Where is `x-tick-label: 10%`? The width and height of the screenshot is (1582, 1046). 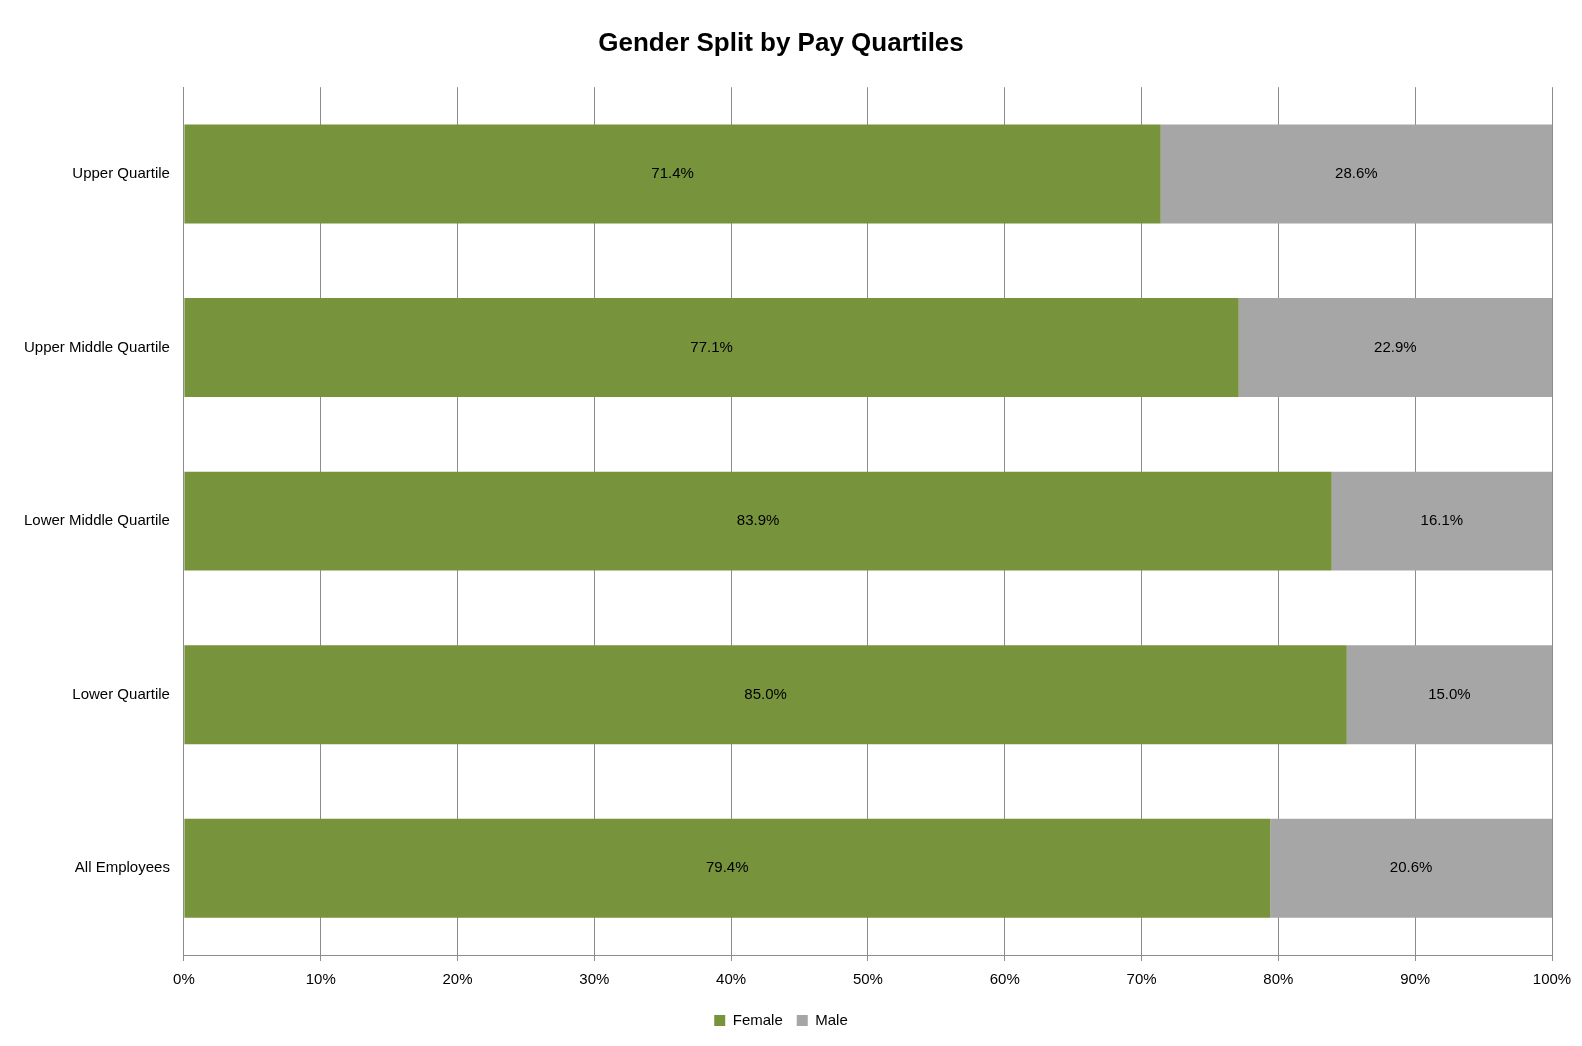 x-tick-label: 10% is located at coordinates (320, 979).